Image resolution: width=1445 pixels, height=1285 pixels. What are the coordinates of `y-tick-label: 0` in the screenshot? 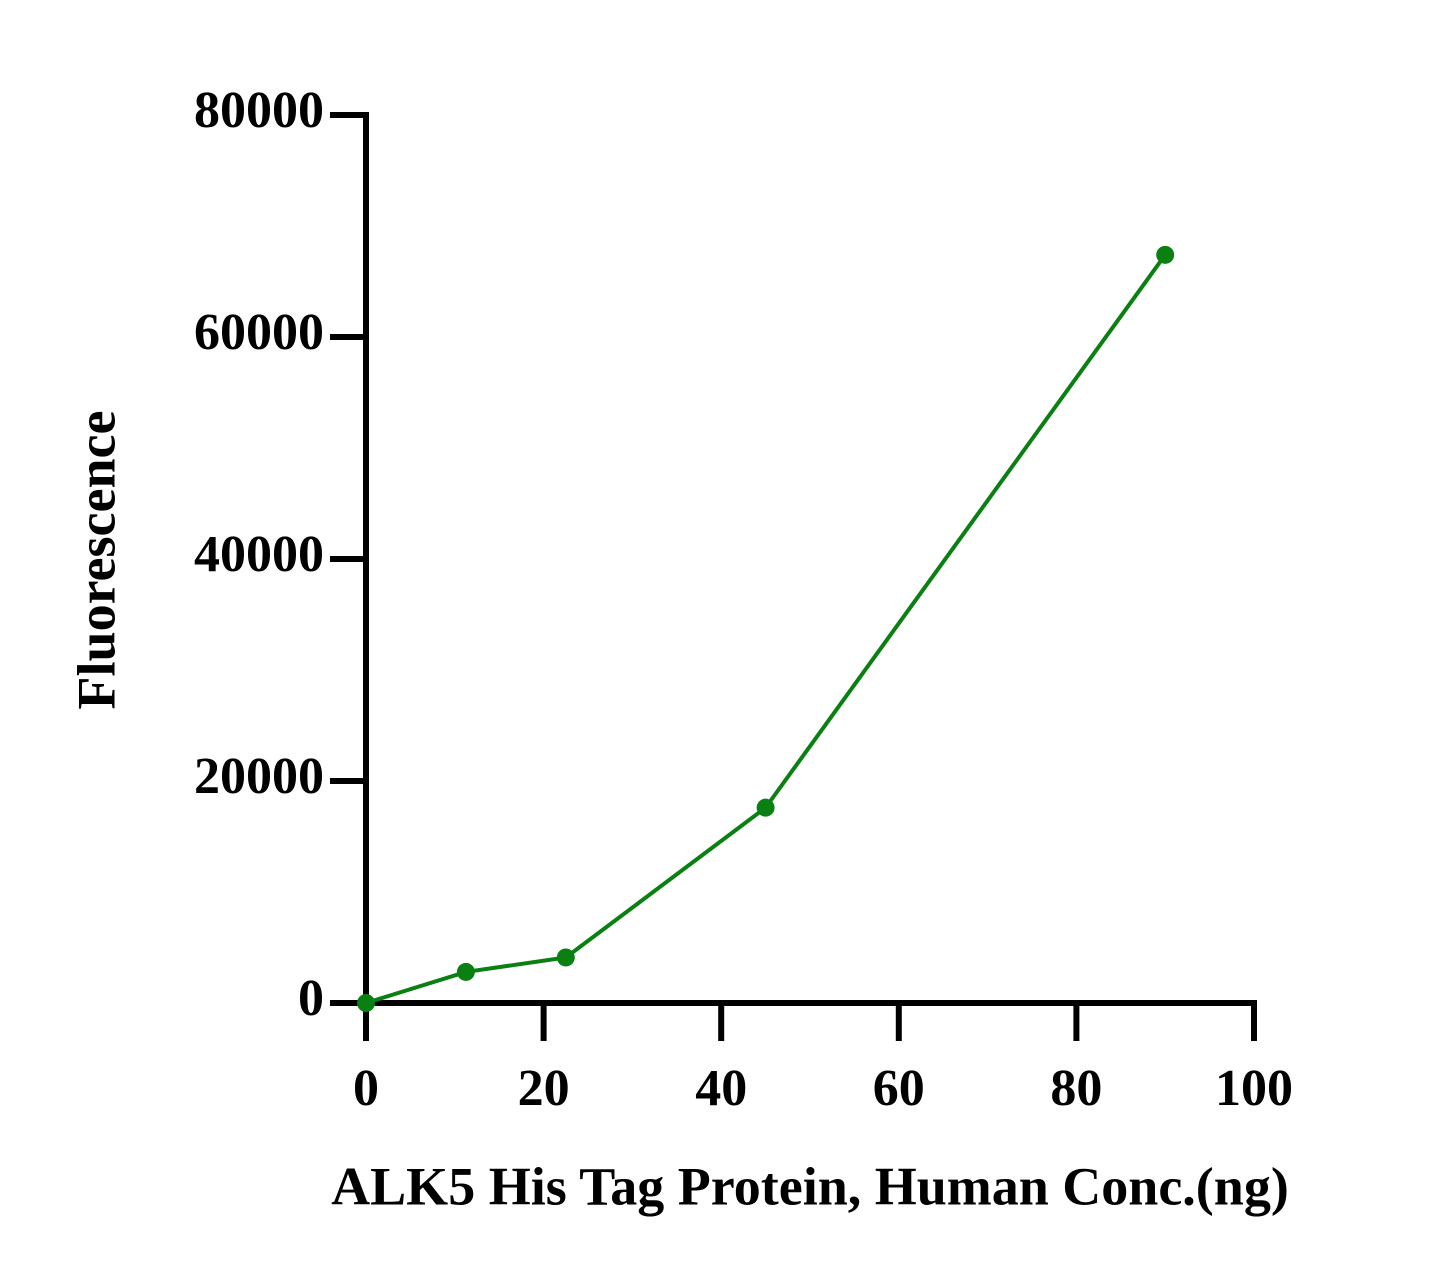 It's located at (311, 998).